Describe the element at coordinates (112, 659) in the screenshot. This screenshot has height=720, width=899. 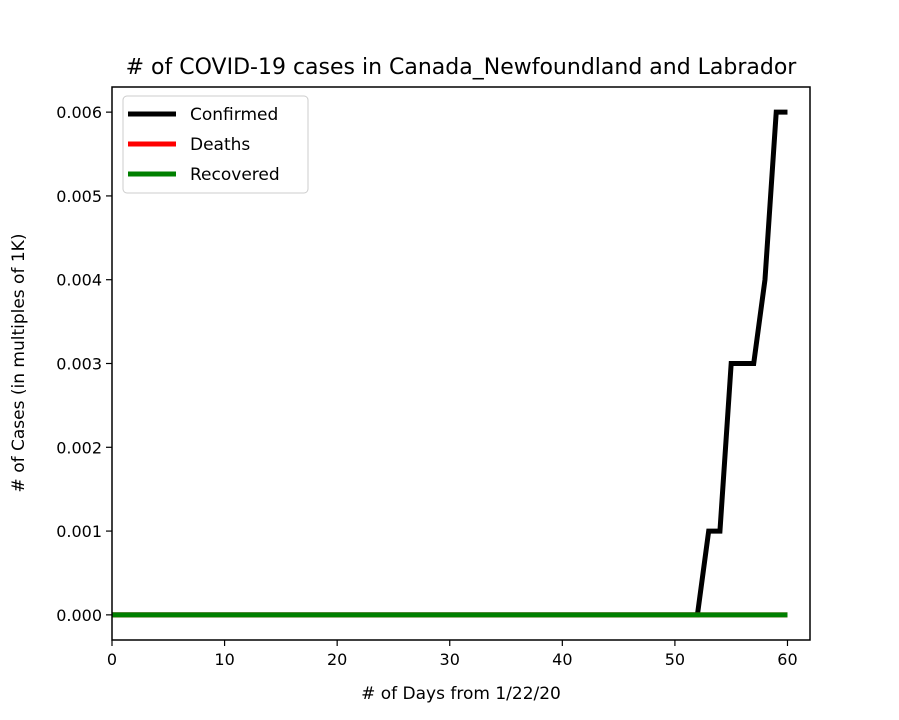
I see `x-tick-label: 0` at that location.